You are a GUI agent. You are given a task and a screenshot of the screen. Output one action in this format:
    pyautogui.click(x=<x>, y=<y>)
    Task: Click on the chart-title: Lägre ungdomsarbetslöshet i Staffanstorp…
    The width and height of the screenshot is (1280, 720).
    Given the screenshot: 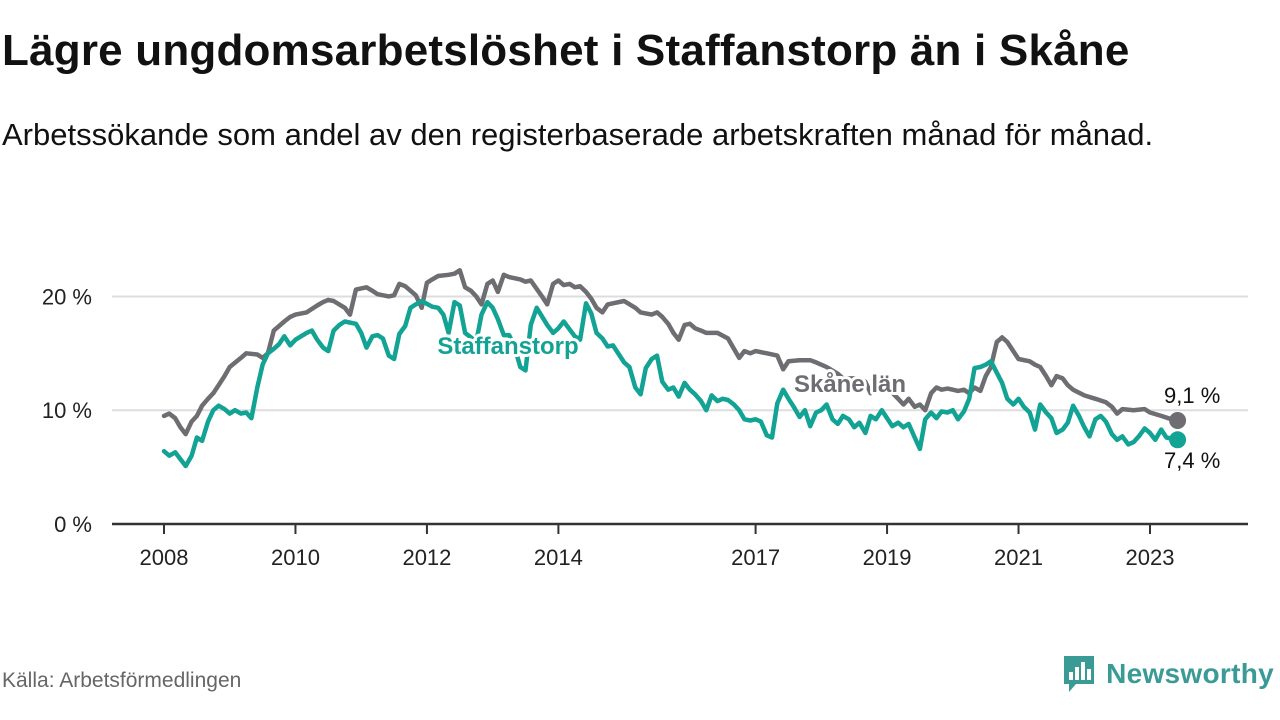 What is the action you would take?
    pyautogui.click(x=566, y=50)
    